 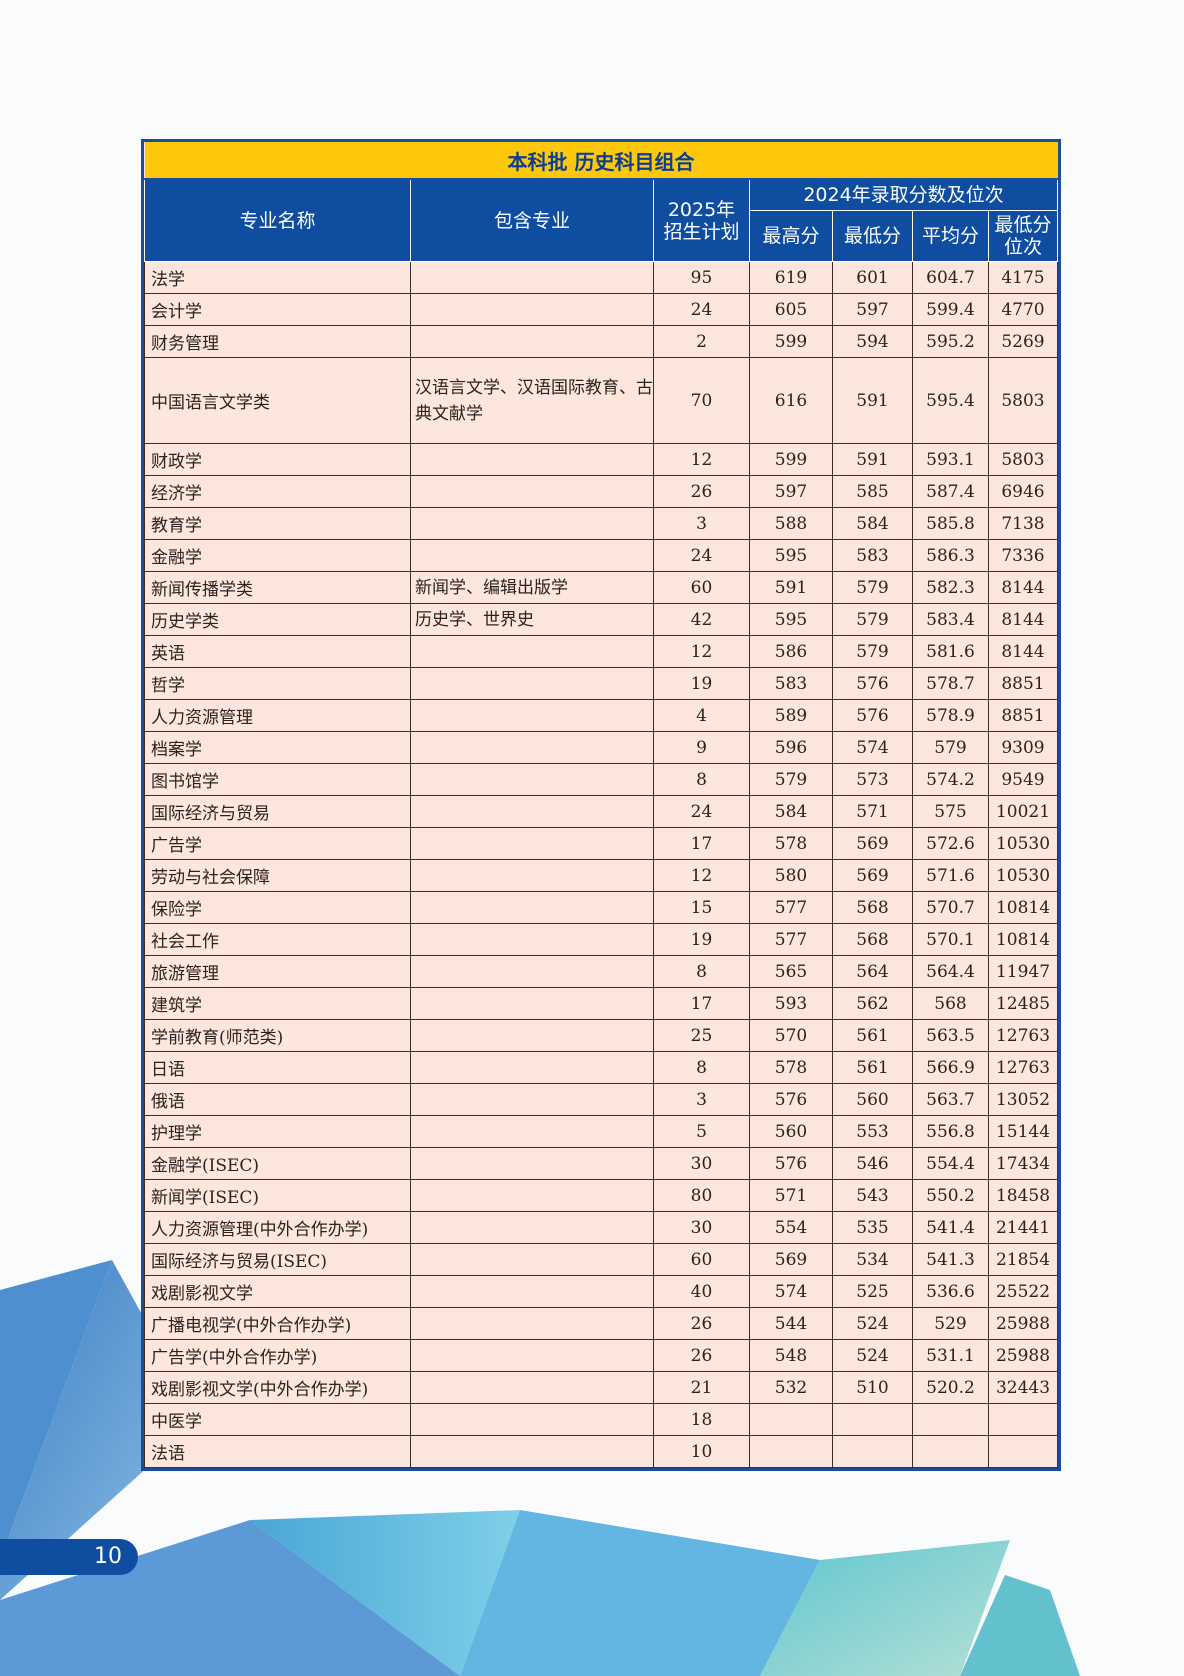 I want to click on cell-major: 护理学, so click(x=277, y=1131).